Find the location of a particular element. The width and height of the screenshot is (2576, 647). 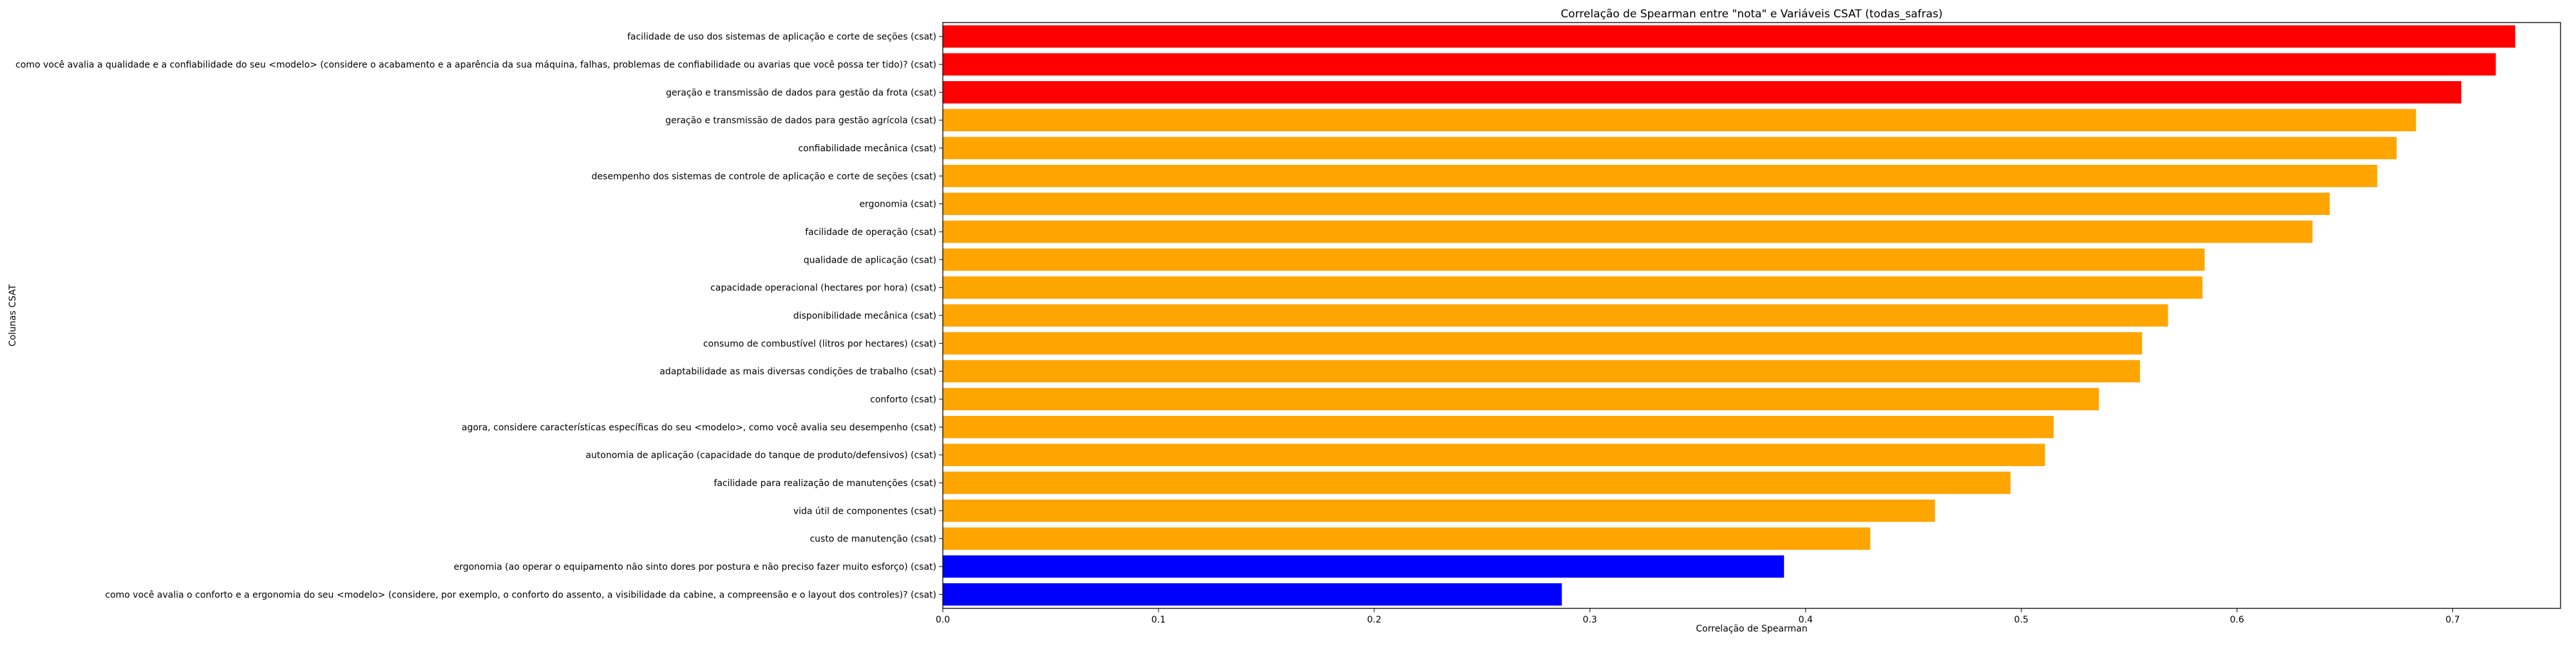

y-tick-label: qualidade de aplicação (csat) is located at coordinates (870, 260).